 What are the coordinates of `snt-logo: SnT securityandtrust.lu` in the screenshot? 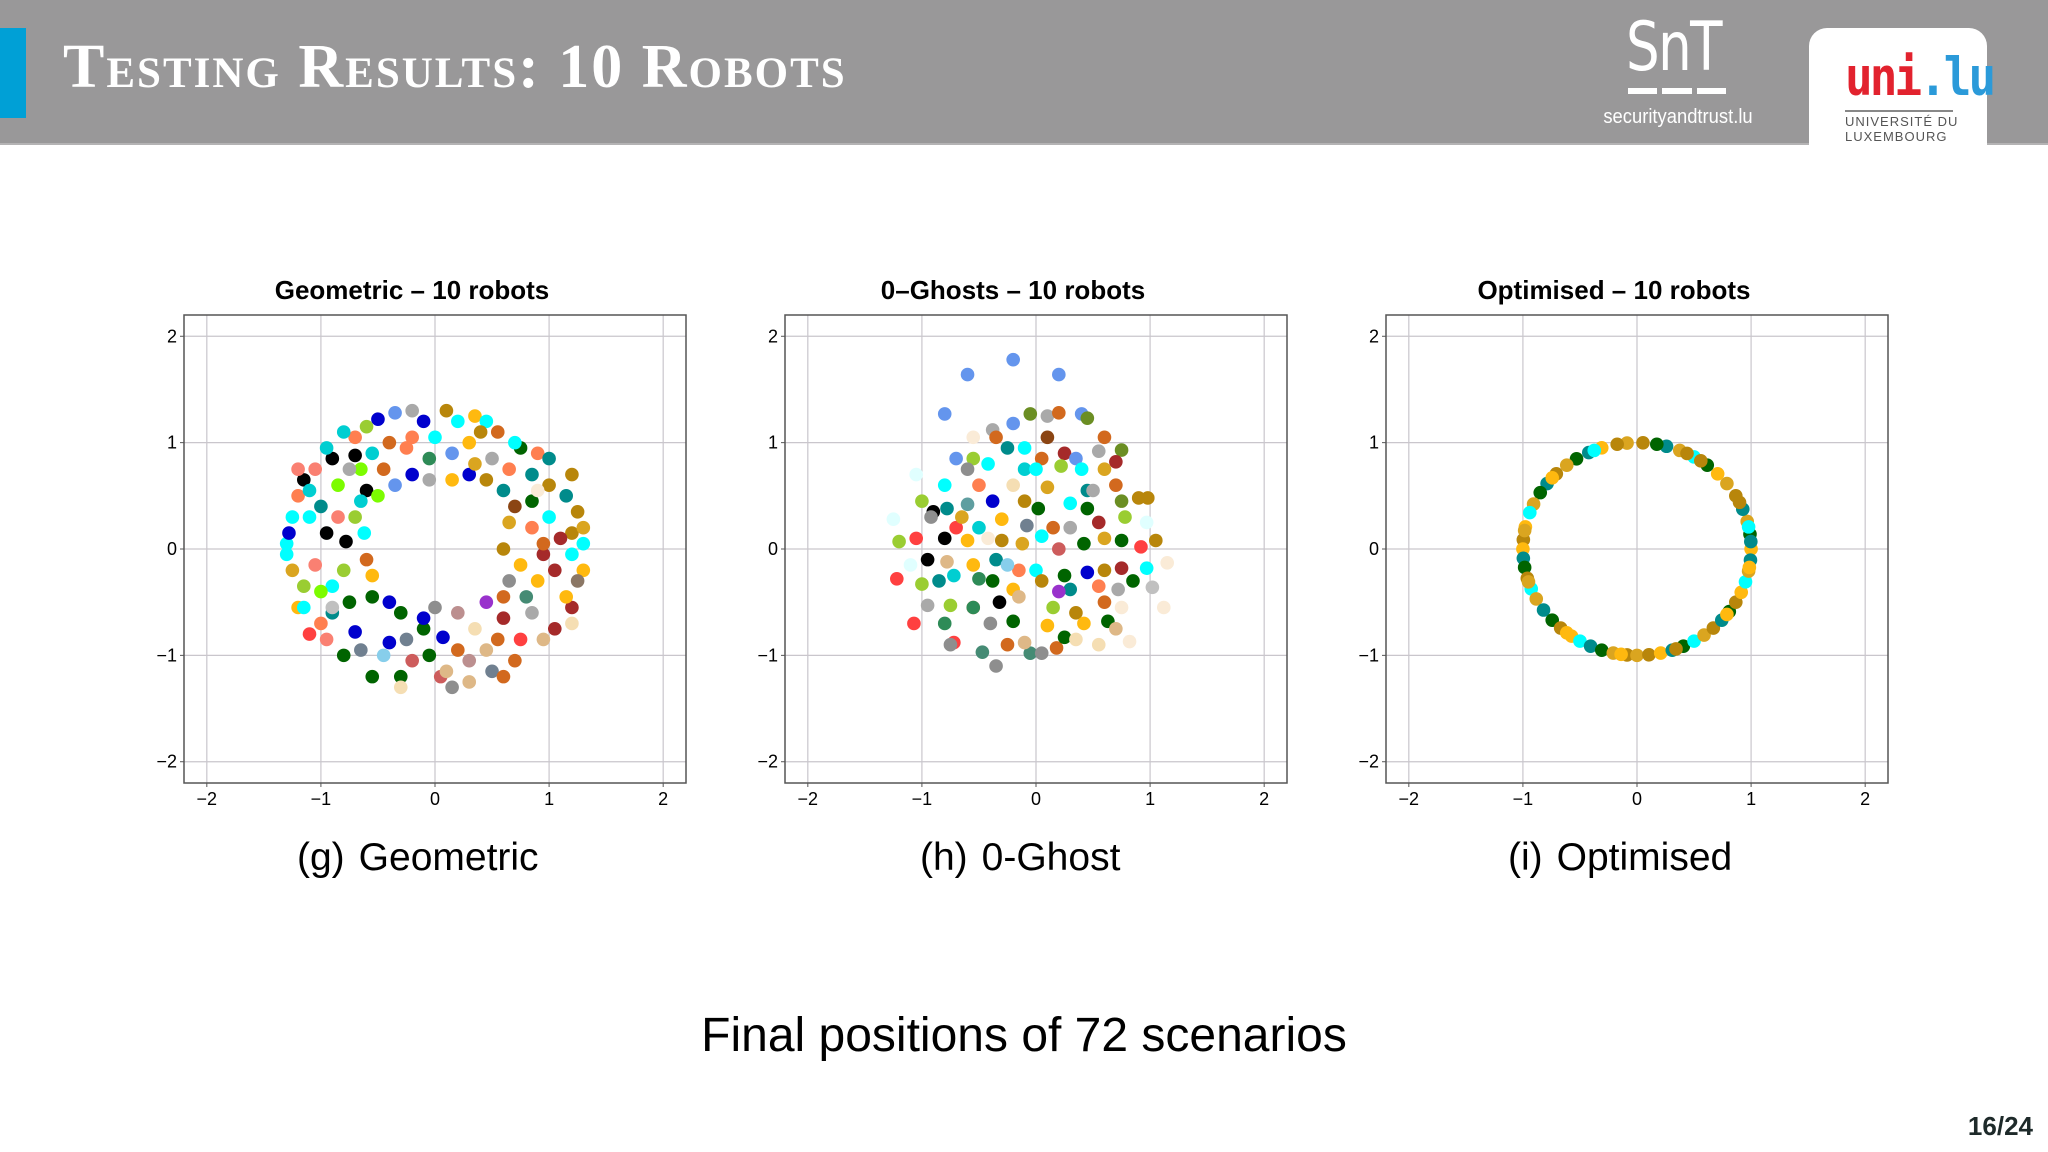 It's located at (1678, 72).